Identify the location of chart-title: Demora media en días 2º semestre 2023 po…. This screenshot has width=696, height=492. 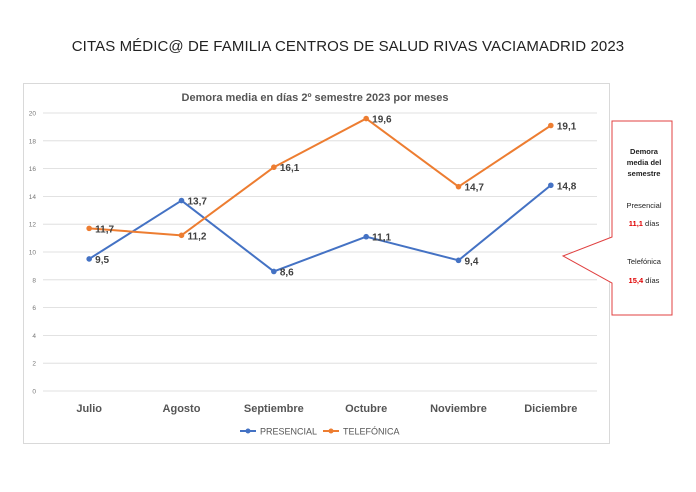
(315, 98).